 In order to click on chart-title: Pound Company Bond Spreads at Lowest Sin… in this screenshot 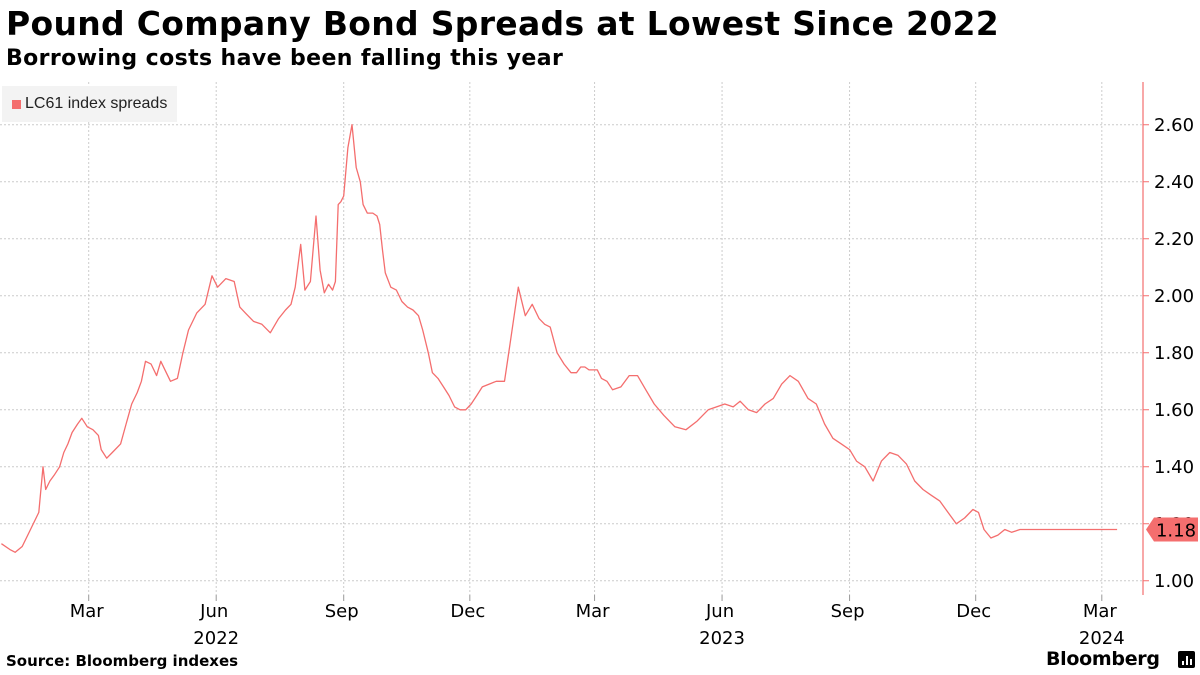, I will do `click(503, 23)`.